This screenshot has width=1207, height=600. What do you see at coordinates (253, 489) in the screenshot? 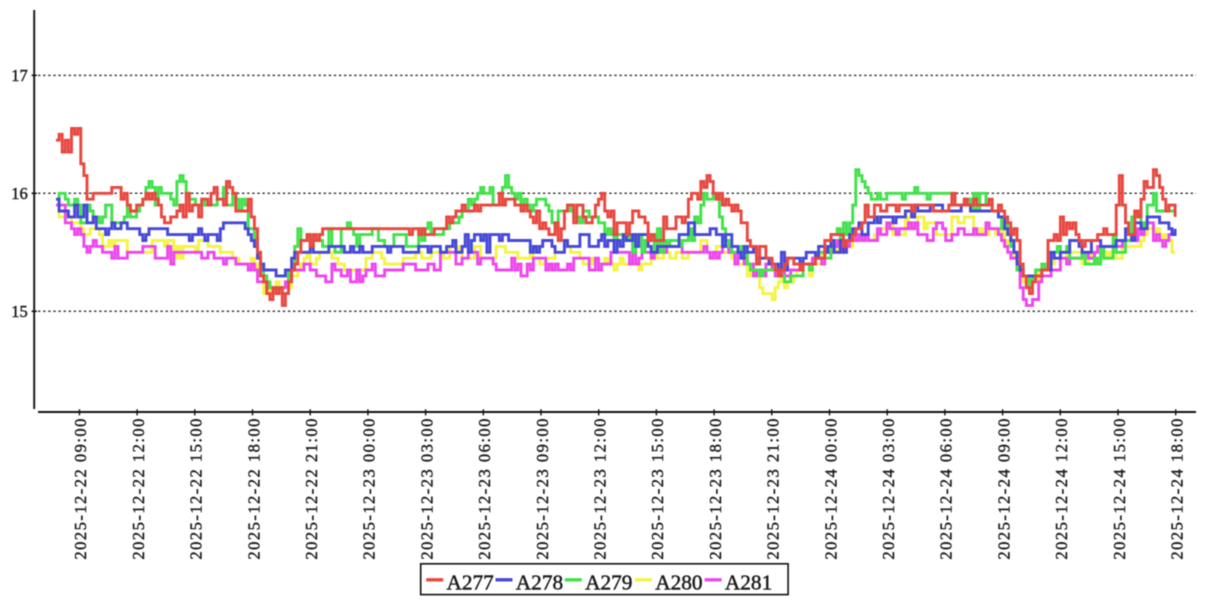
I see `svg-text: 2025-12-22 18:00` at bounding box center [253, 489].